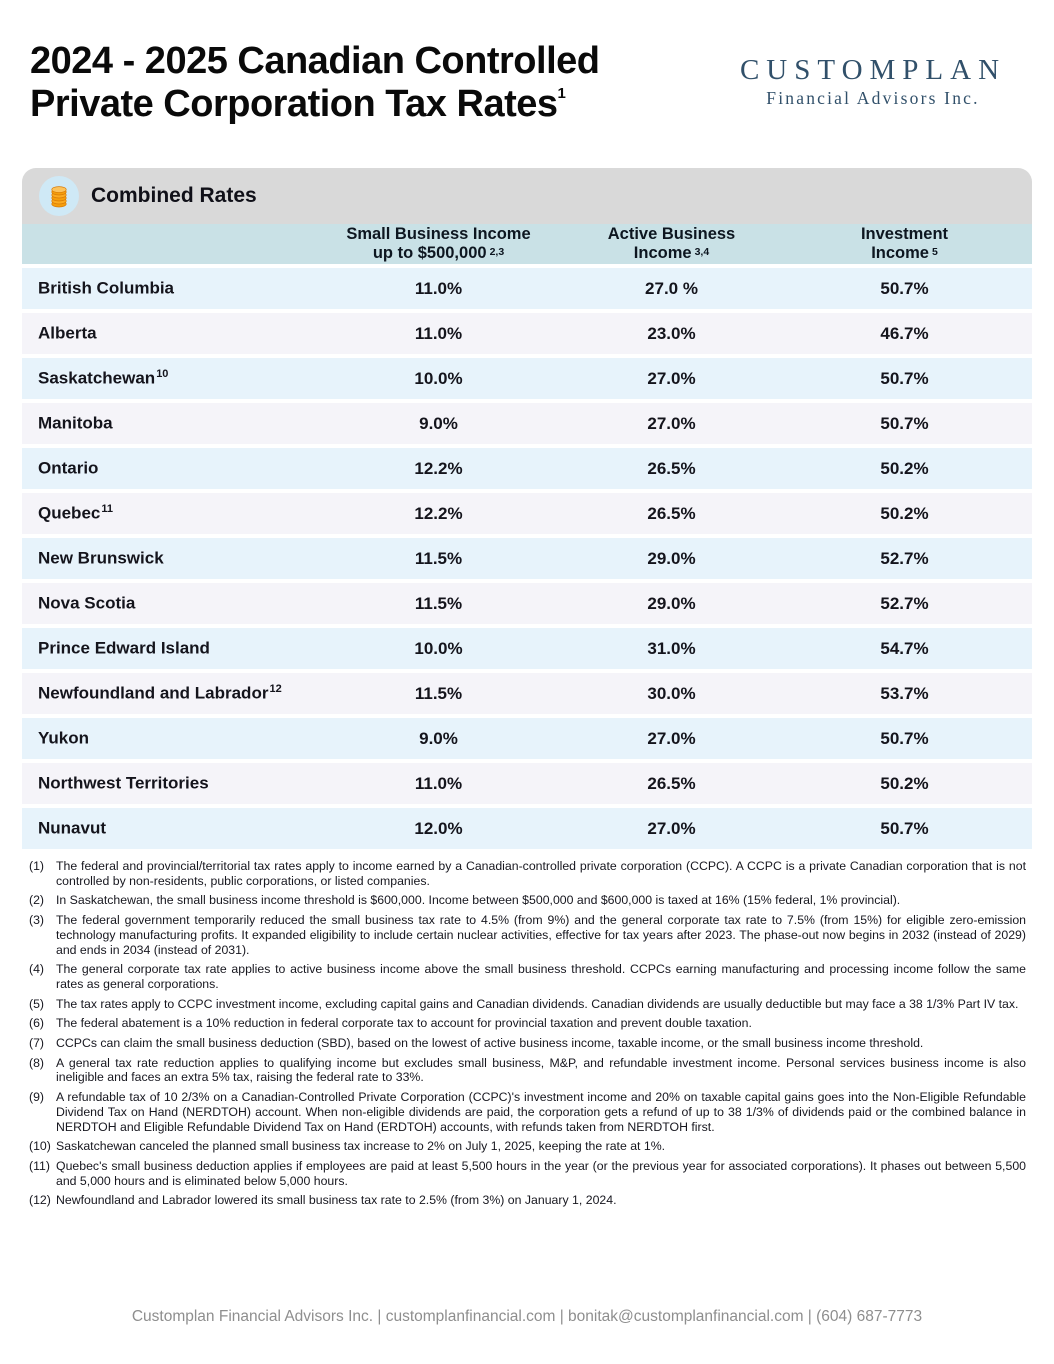 The height and width of the screenshot is (1364, 1054). Describe the element at coordinates (39, 1165) in the screenshot. I see `footnote-number: (11)` at that location.